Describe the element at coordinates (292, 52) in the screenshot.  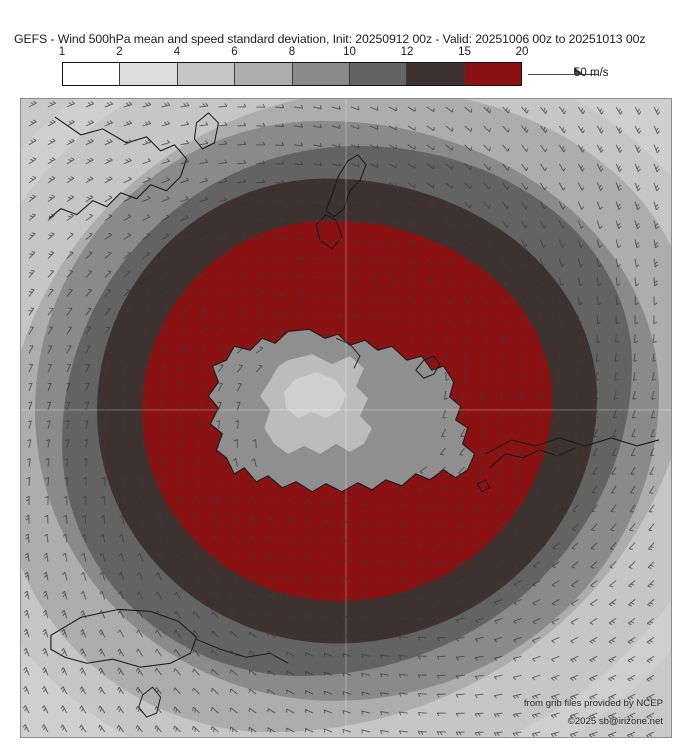
I see `colorbar-tick-8: 8` at that location.